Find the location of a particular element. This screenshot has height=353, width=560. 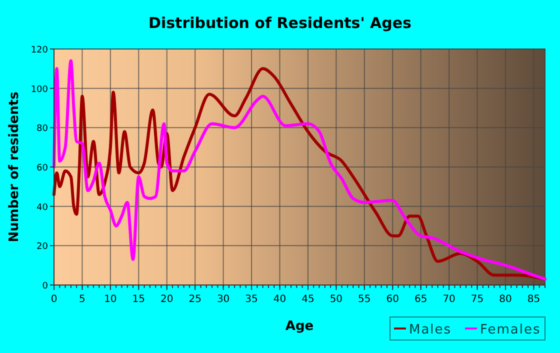

x-tick-label: 60 is located at coordinates (392, 299).